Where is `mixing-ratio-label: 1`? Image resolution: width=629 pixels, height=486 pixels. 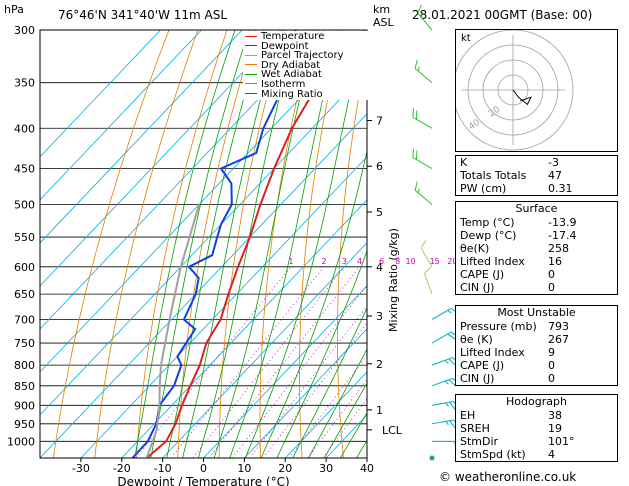 mixing-ratio-label: 1 is located at coordinates (290, 261).